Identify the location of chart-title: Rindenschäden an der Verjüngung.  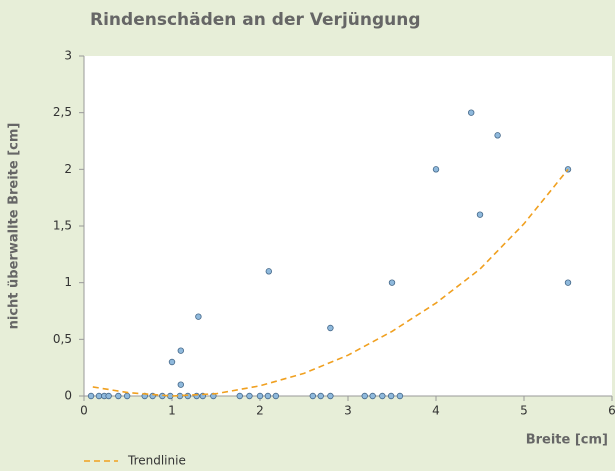
(255, 20).